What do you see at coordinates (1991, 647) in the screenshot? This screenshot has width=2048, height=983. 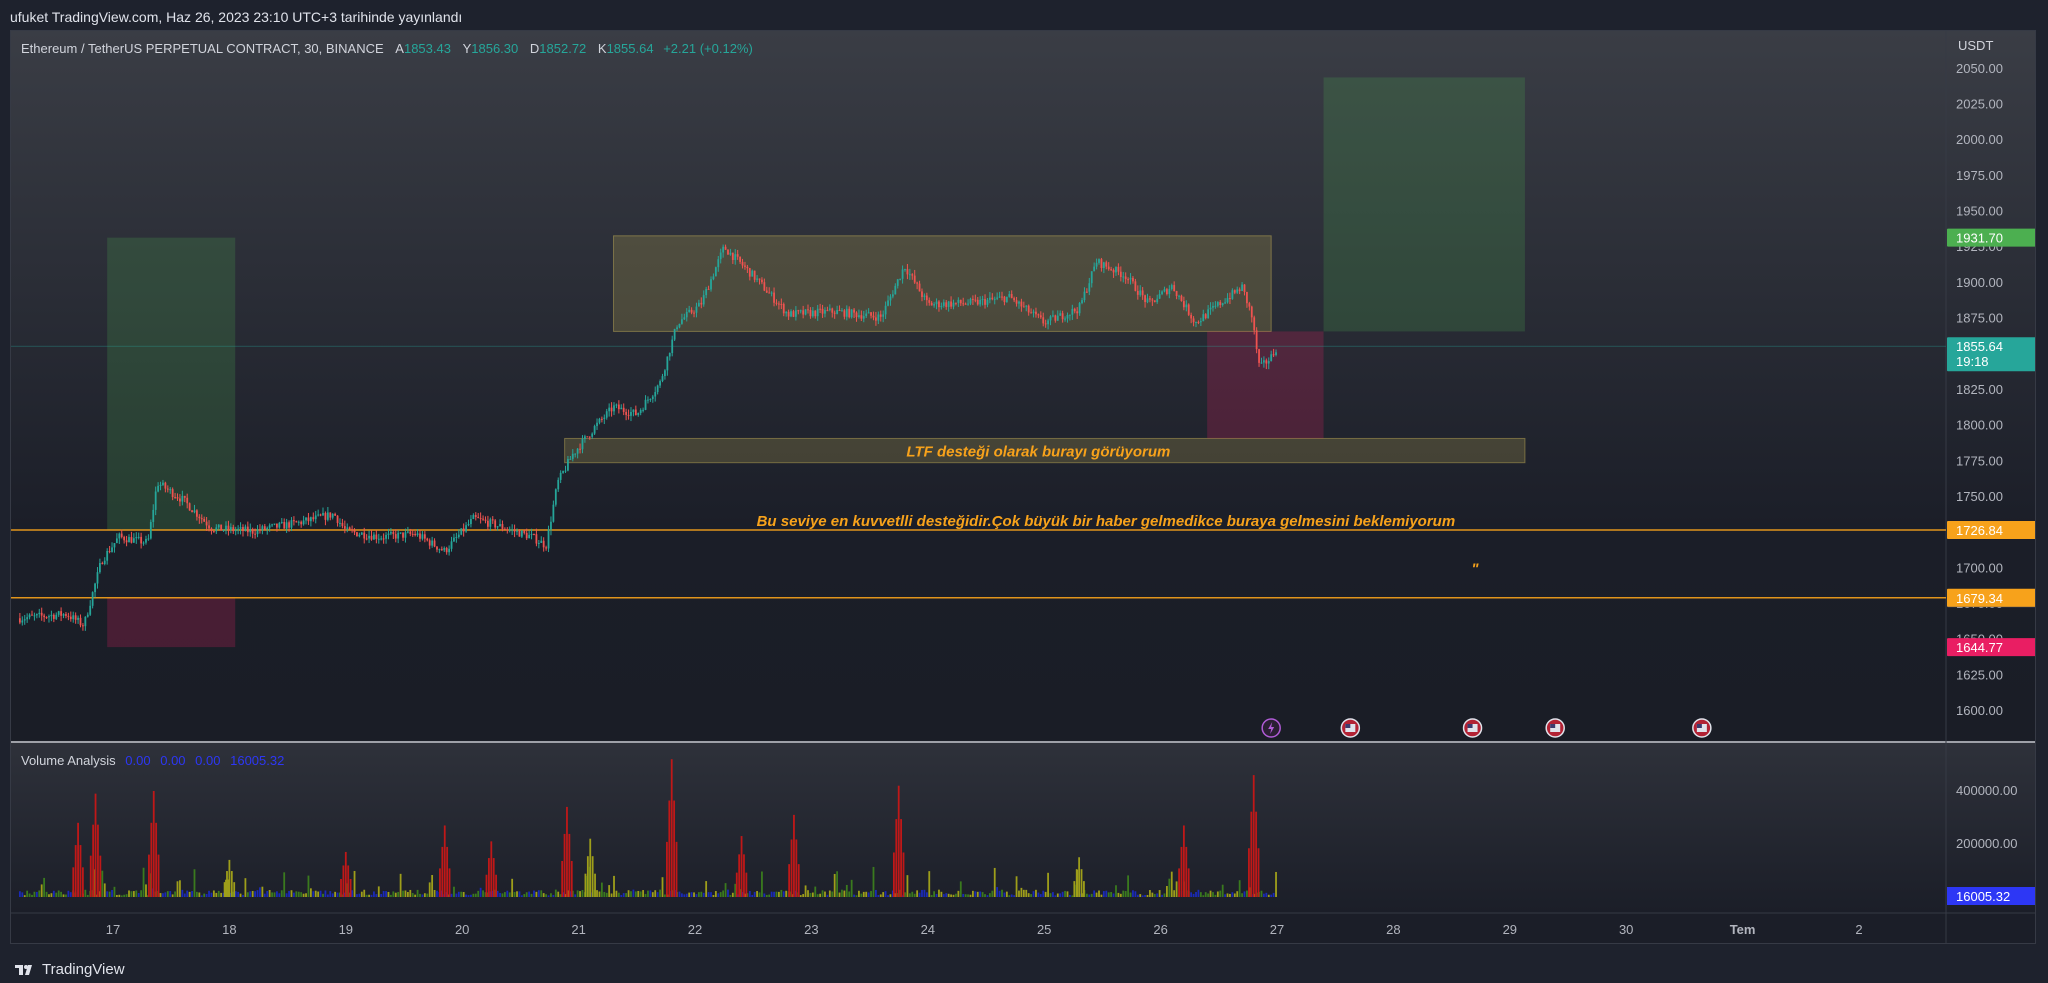 I see `price-axis-badge` at bounding box center [1991, 647].